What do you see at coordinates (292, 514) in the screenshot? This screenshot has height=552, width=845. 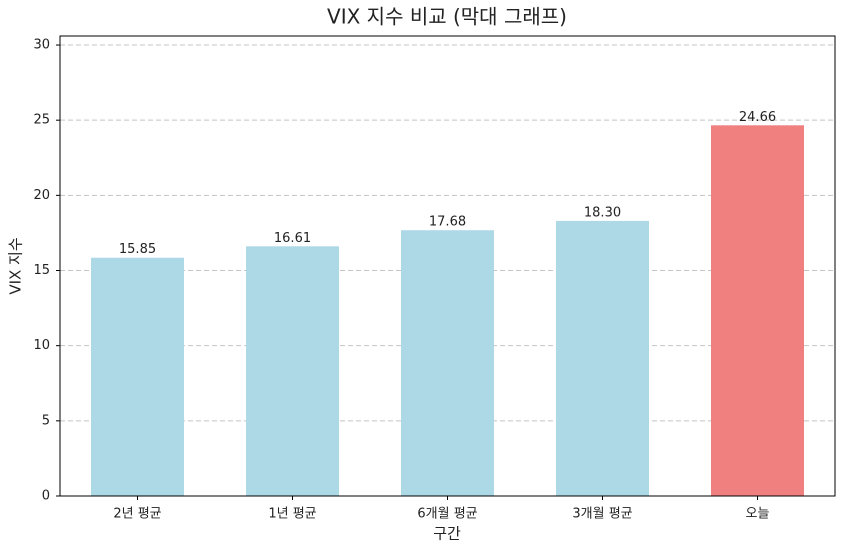 I see `x-tick-label: 1년 평균` at bounding box center [292, 514].